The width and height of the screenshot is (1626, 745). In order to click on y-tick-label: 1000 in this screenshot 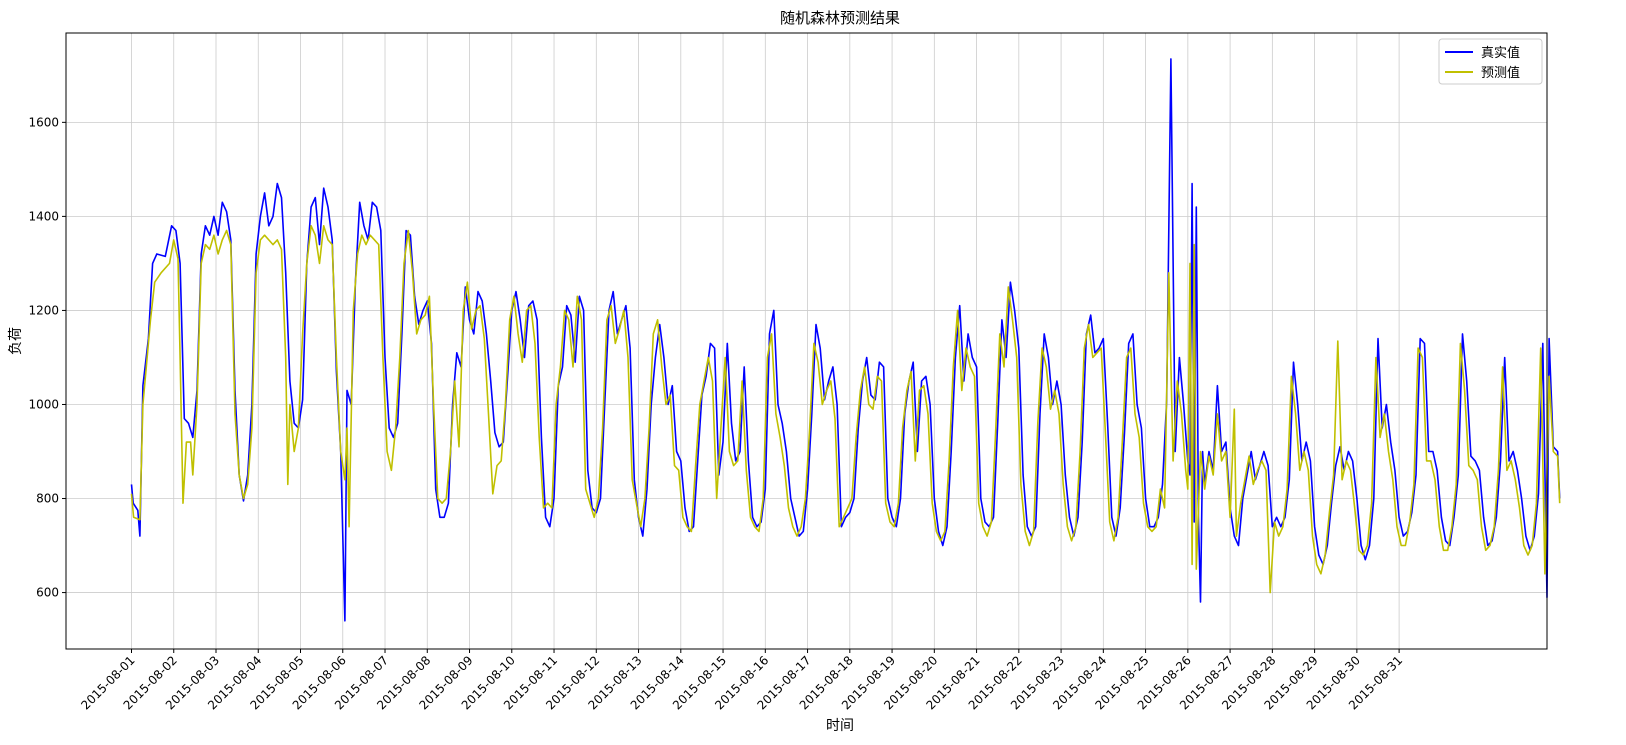, I will do `click(43, 404)`.